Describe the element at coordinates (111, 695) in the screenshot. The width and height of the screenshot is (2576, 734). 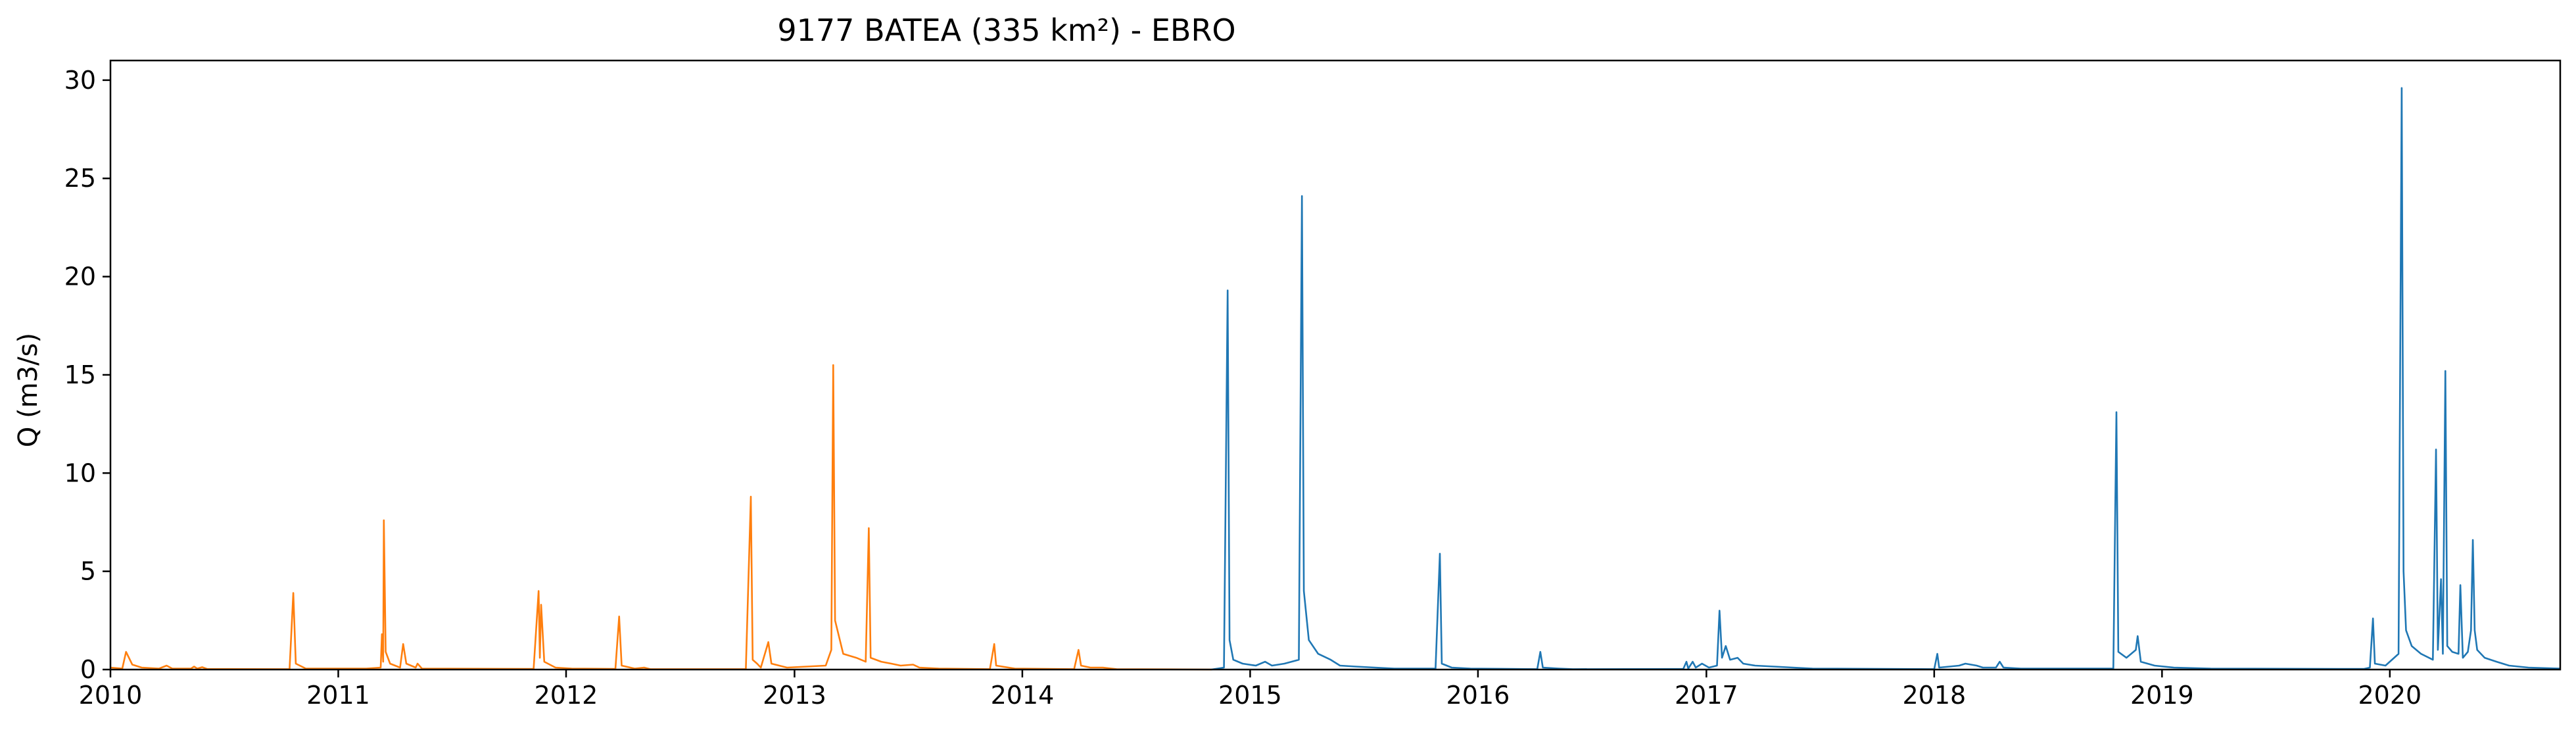
I see `x-tick-label: 2010` at that location.